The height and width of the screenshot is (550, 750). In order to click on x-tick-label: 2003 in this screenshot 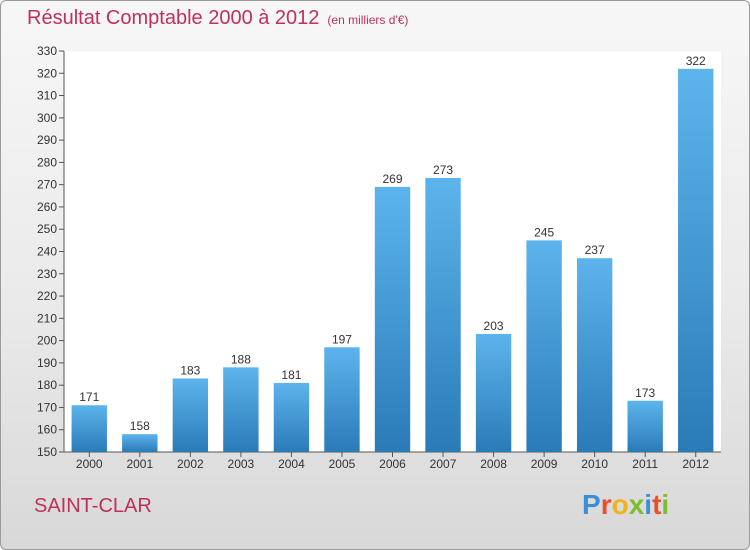, I will do `click(241, 464)`.